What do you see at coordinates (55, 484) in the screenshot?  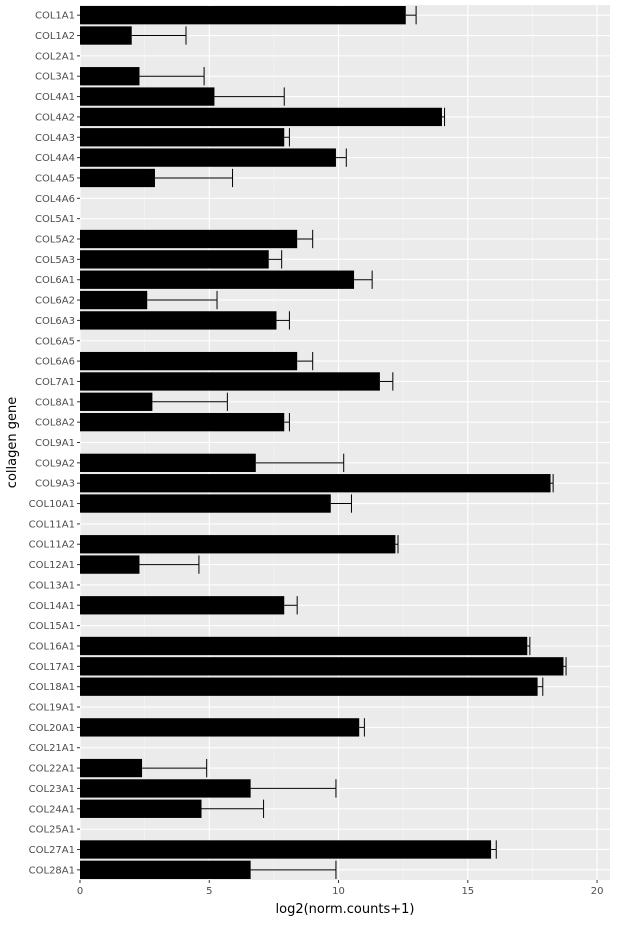 I see `y-tick-label-col9a3: COL9A3` at bounding box center [55, 484].